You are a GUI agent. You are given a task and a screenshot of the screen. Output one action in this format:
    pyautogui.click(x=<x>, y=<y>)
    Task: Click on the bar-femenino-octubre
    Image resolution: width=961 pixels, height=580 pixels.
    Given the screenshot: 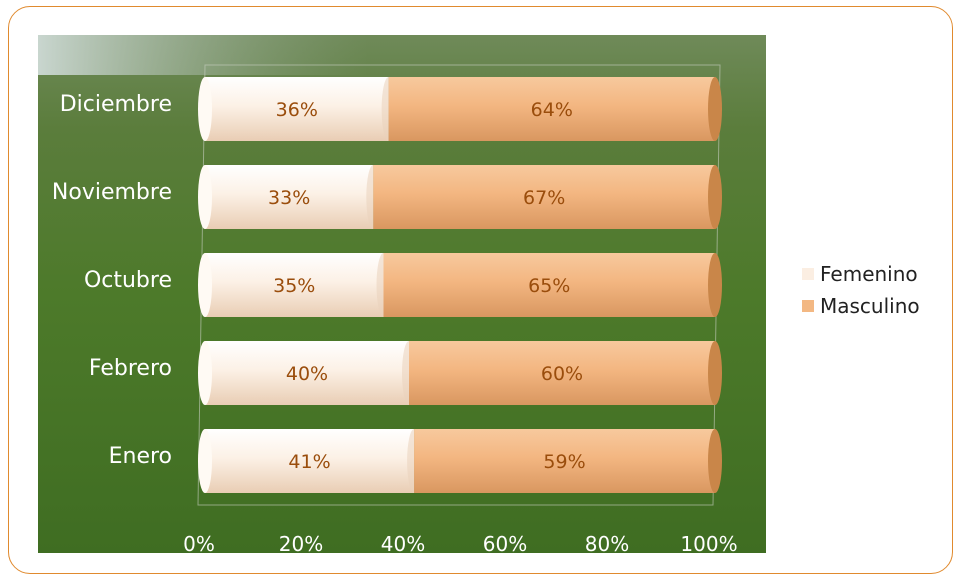 What is the action you would take?
    pyautogui.click(x=294, y=285)
    